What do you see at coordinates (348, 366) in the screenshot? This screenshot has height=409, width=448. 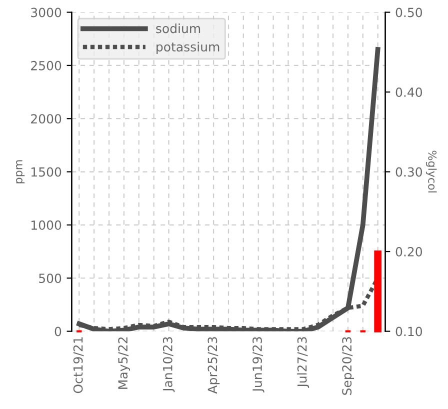 I see `x-tick-label: Sep20/23` at bounding box center [348, 366].